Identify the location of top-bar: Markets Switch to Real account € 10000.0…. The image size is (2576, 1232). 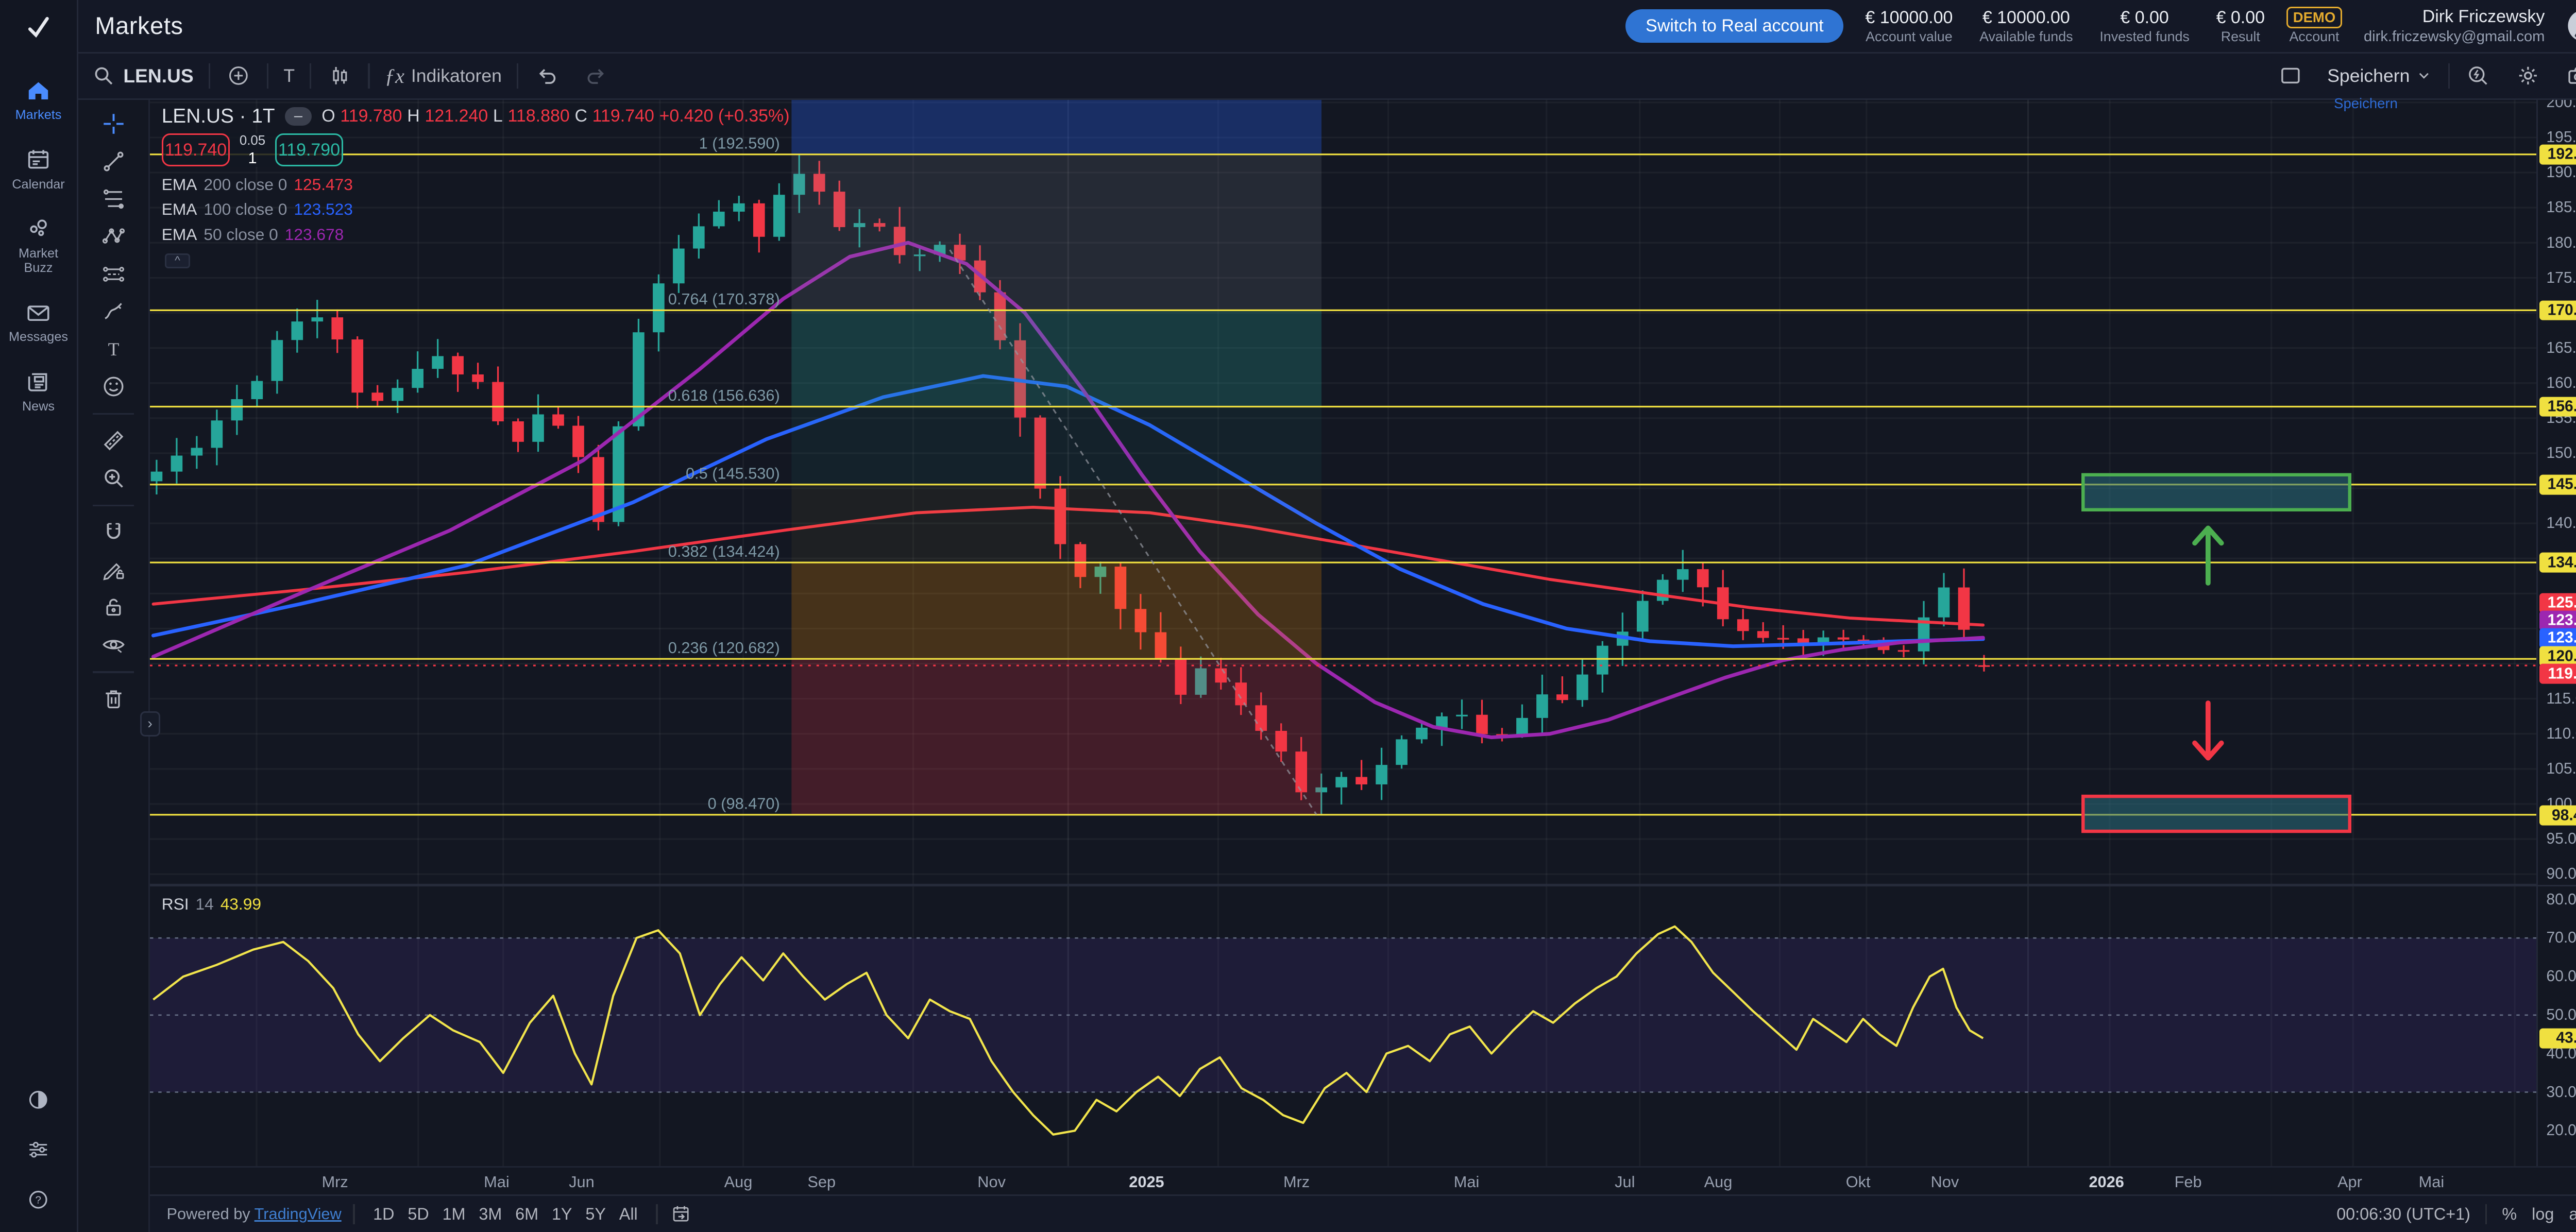
(1327, 27).